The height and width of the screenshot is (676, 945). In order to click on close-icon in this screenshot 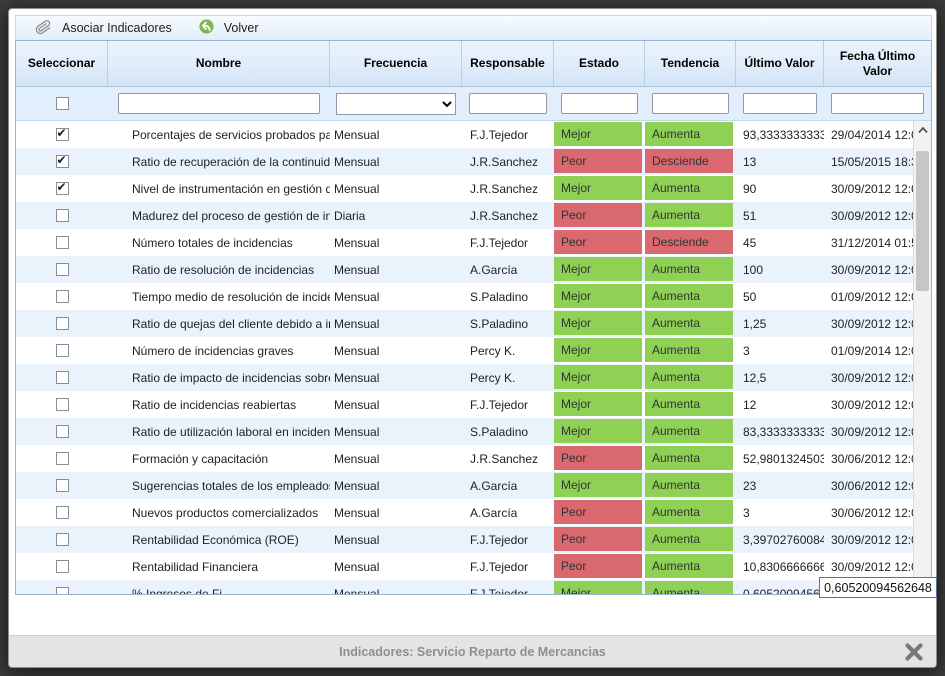, I will do `click(914, 652)`.